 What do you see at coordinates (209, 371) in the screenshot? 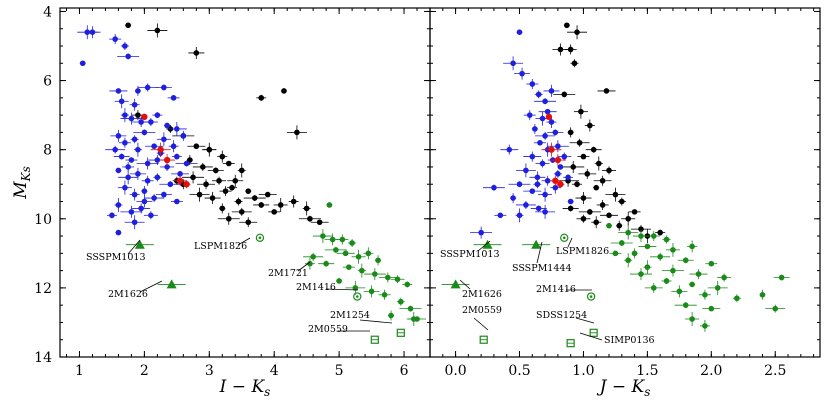
I see `x-tick-label: 3` at bounding box center [209, 371].